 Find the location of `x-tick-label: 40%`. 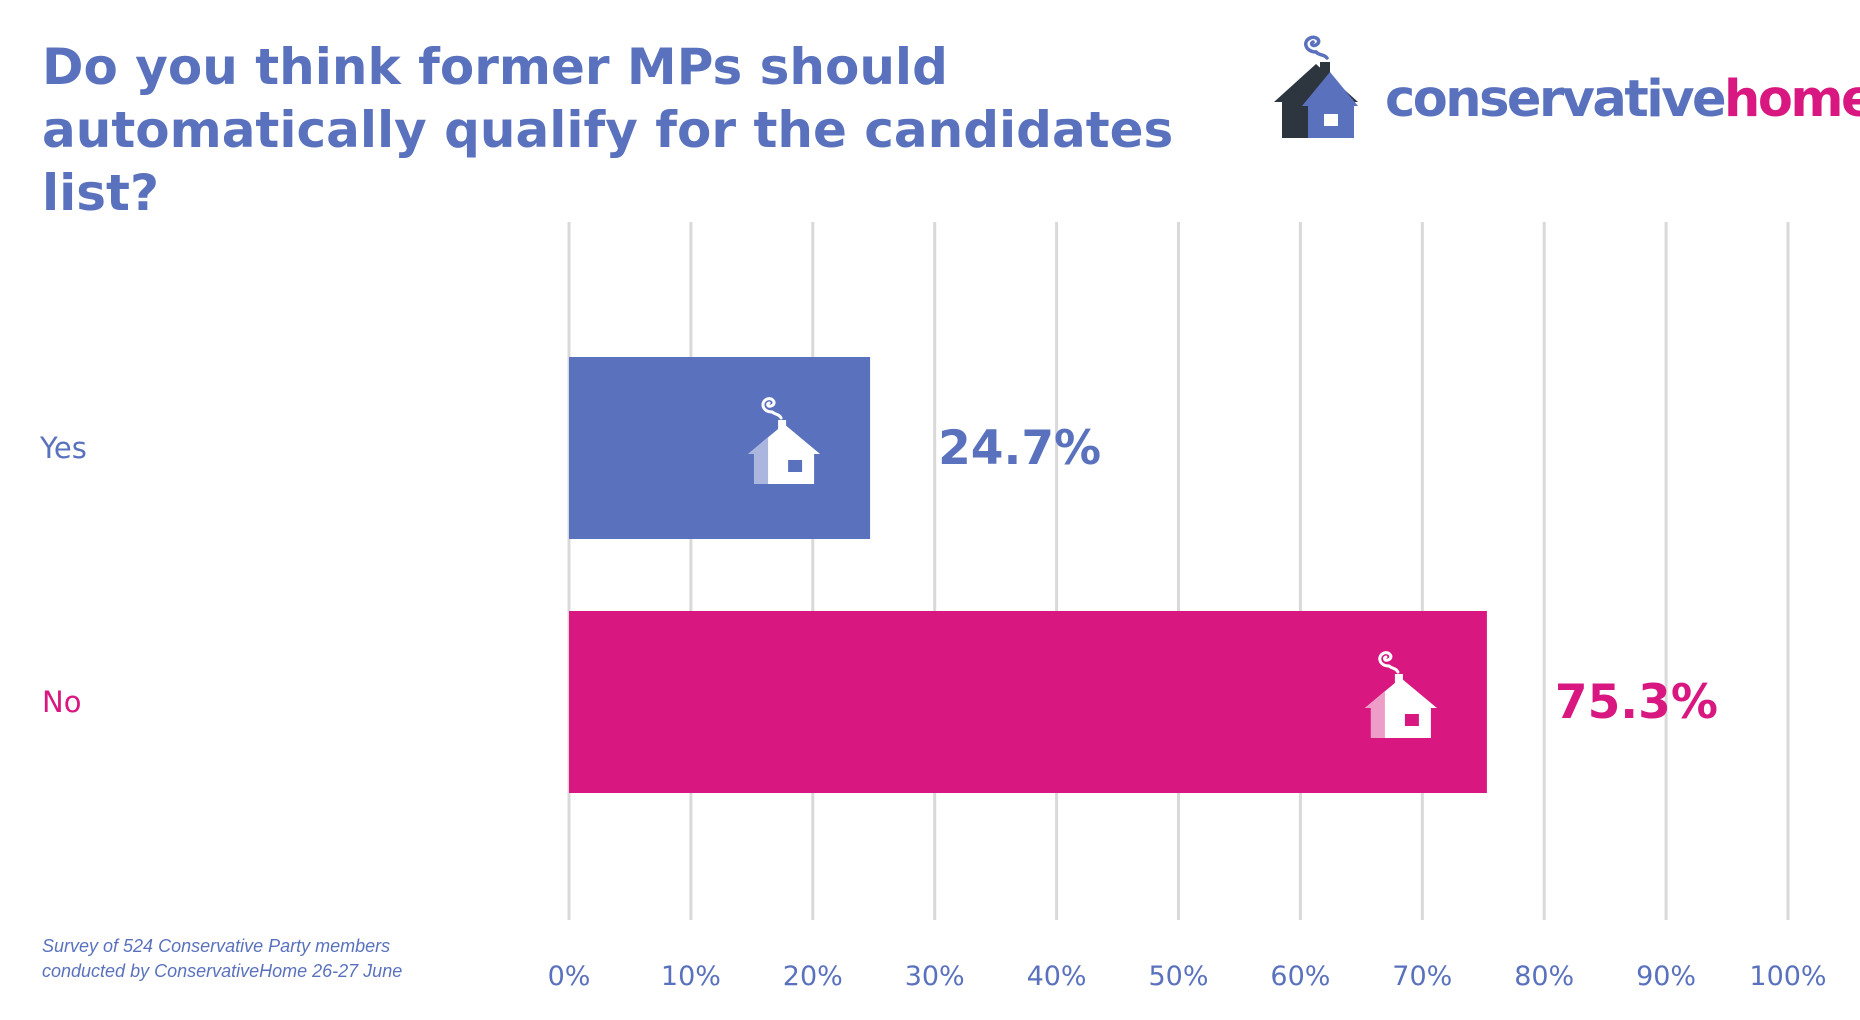

x-tick-label: 40% is located at coordinates (1057, 976).